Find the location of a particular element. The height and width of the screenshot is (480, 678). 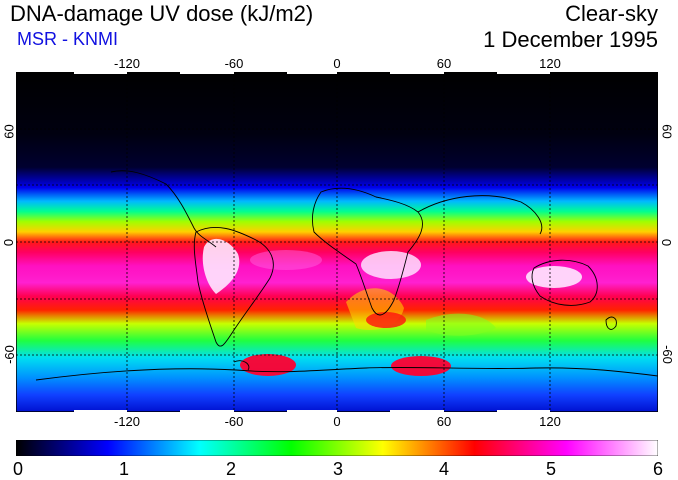

australia-hotspot is located at coordinates (554, 277).